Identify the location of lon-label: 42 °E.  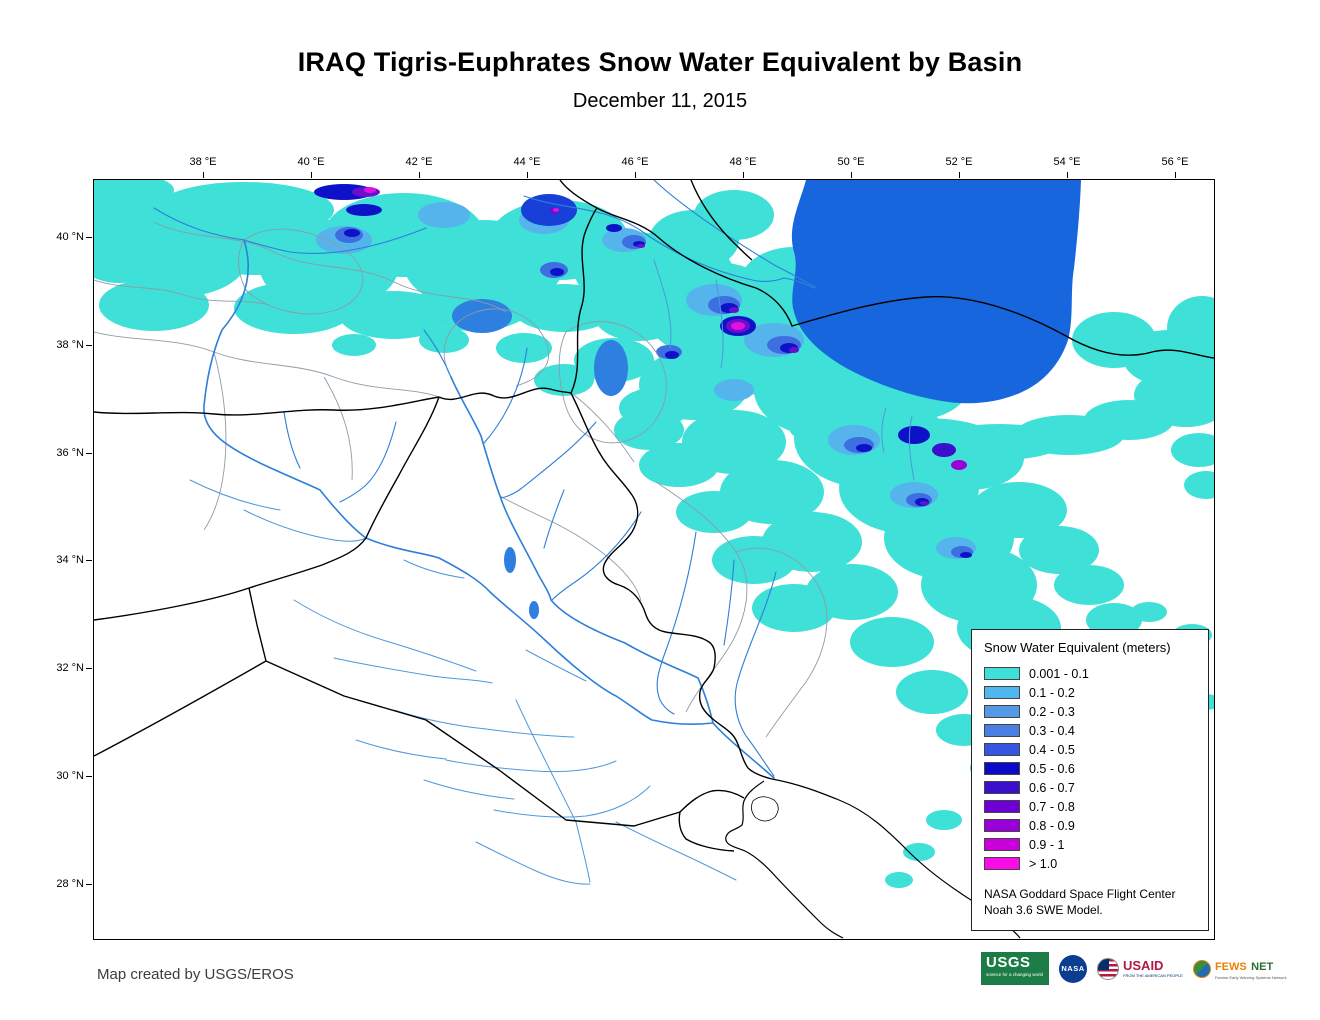
(419, 162).